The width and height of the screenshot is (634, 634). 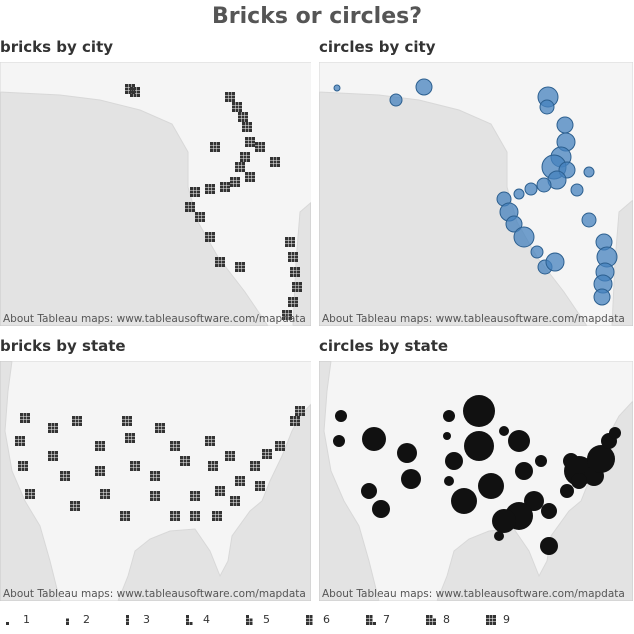 I want to click on legend-label: 7, so click(x=386, y=619).